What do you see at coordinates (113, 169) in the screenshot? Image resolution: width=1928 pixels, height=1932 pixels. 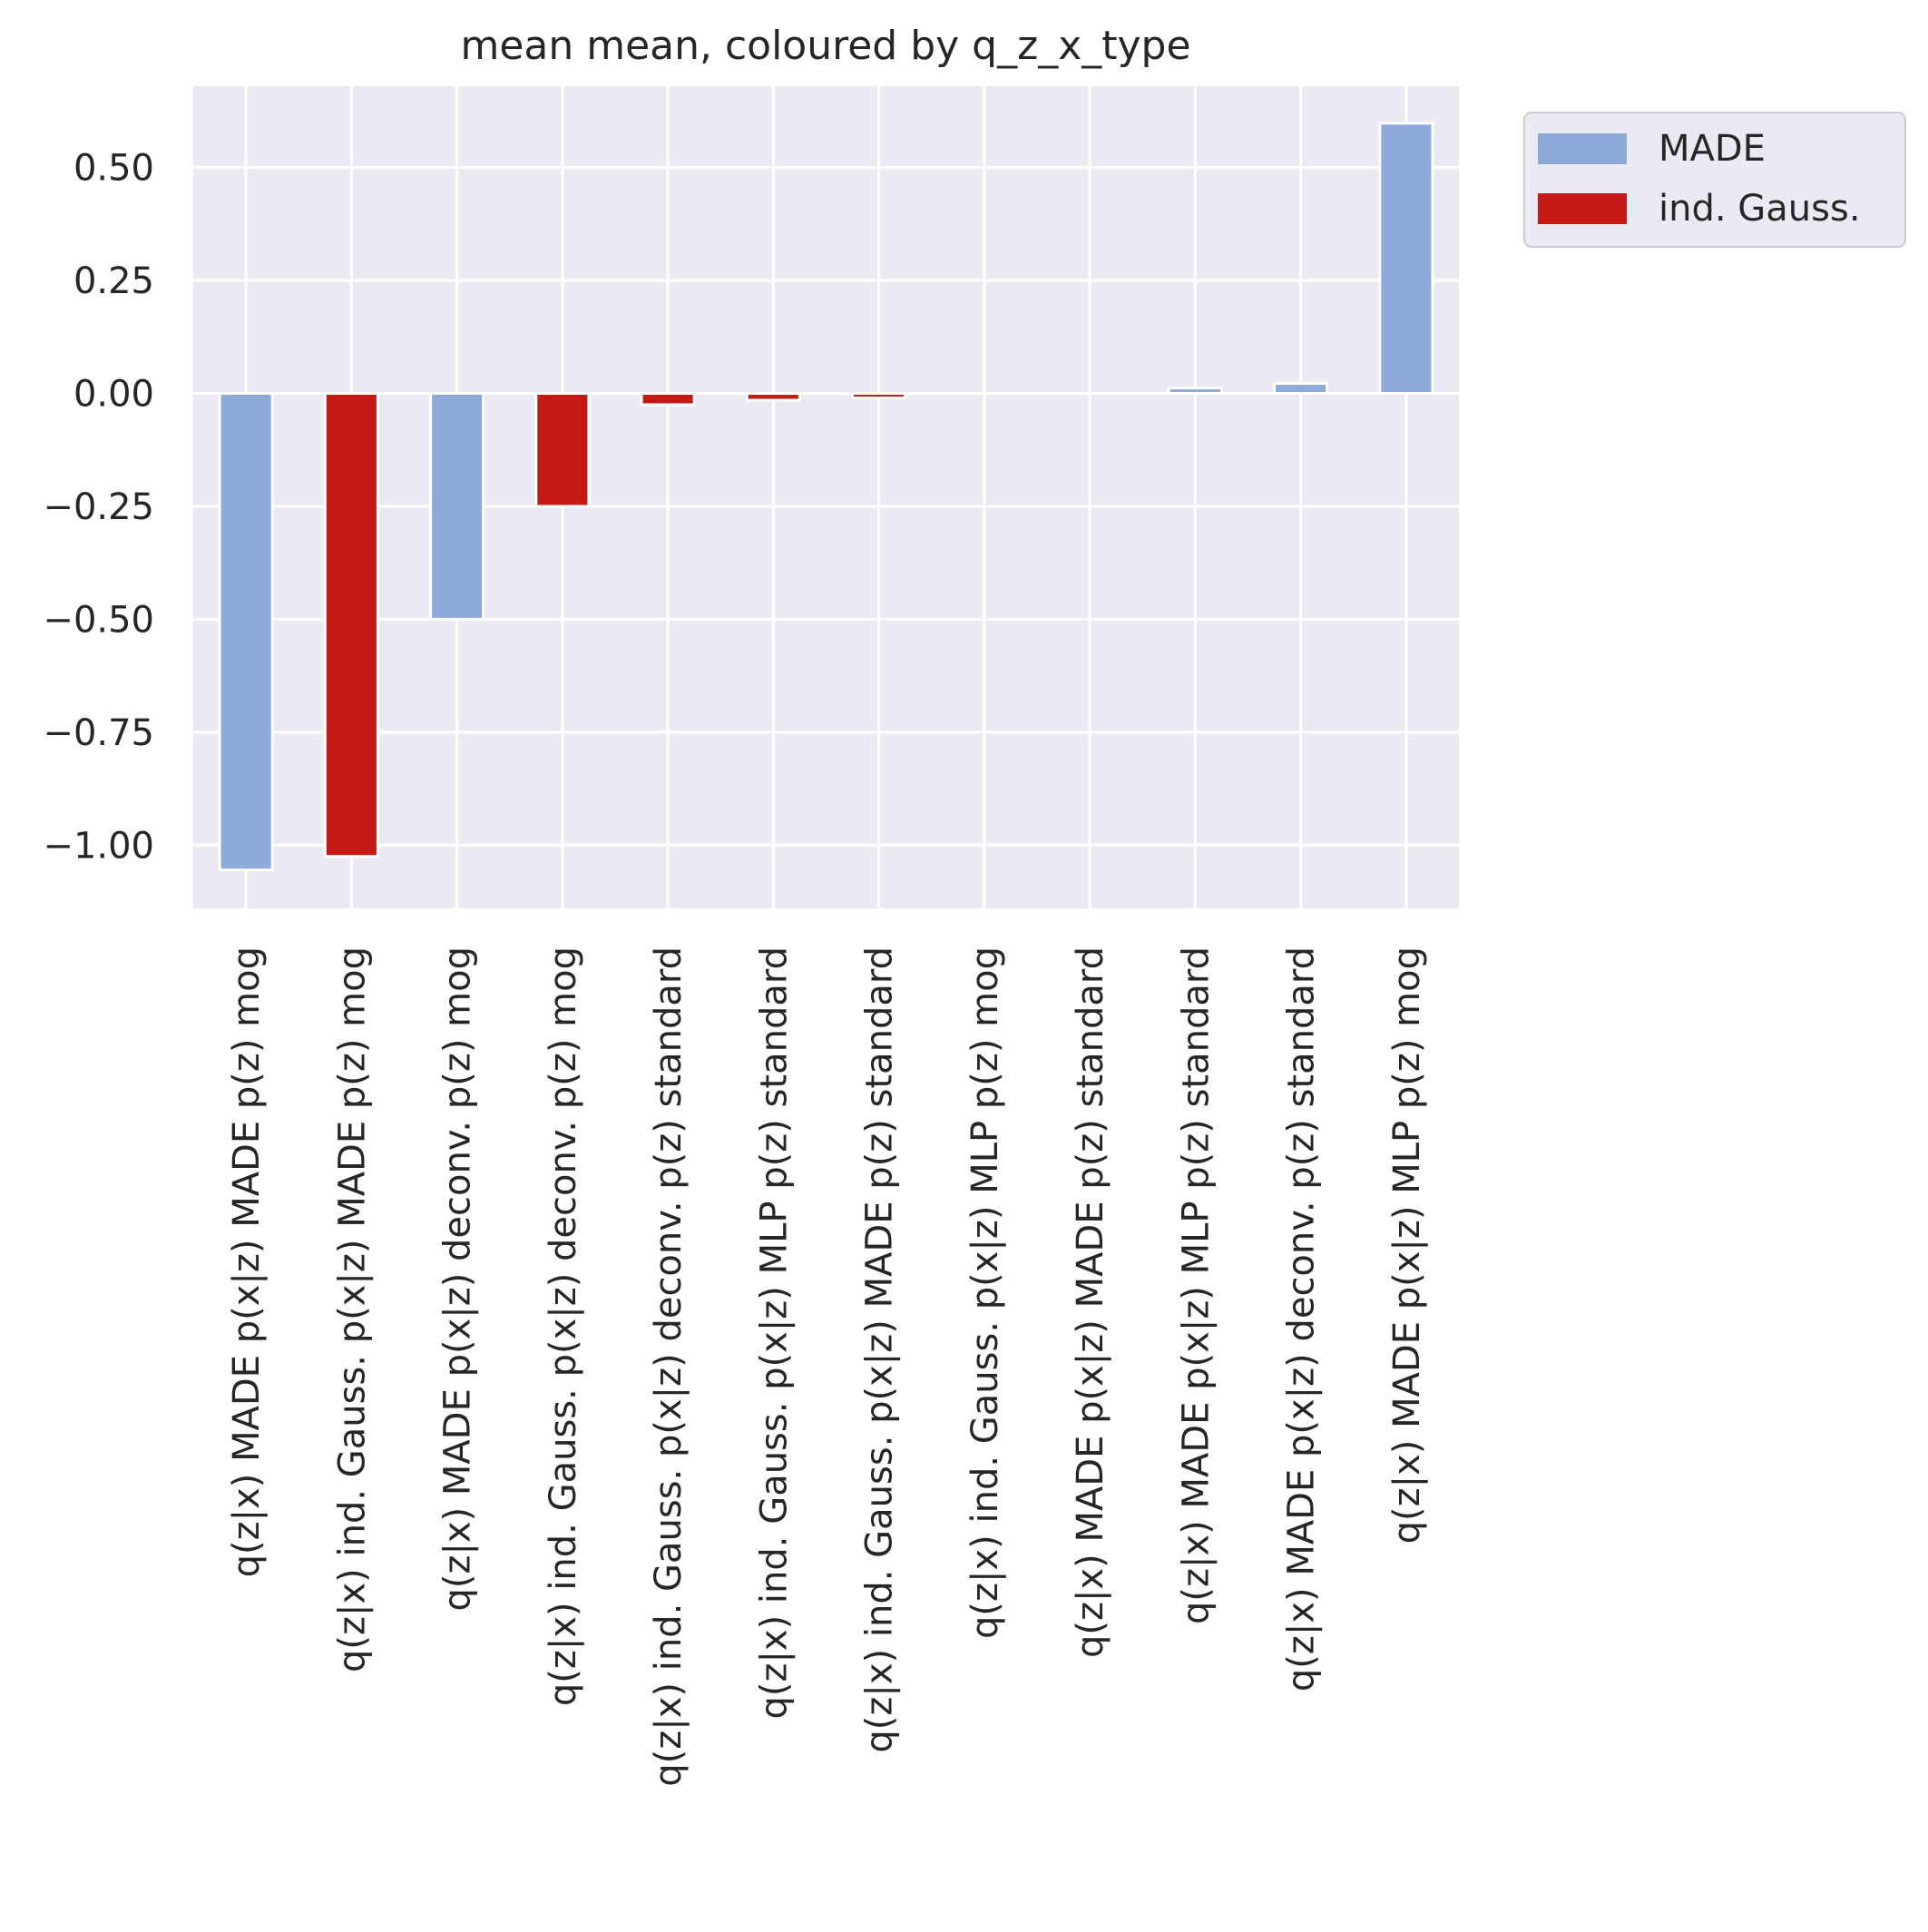 I see `y-tick-label: 0.50` at bounding box center [113, 169].